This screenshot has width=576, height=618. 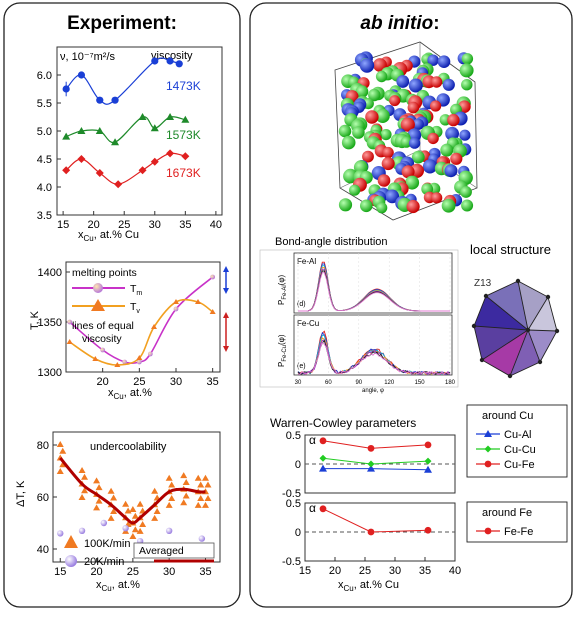 What do you see at coordinates (60, 572) in the screenshot?
I see `uc-xtick-label: 15` at bounding box center [60, 572].